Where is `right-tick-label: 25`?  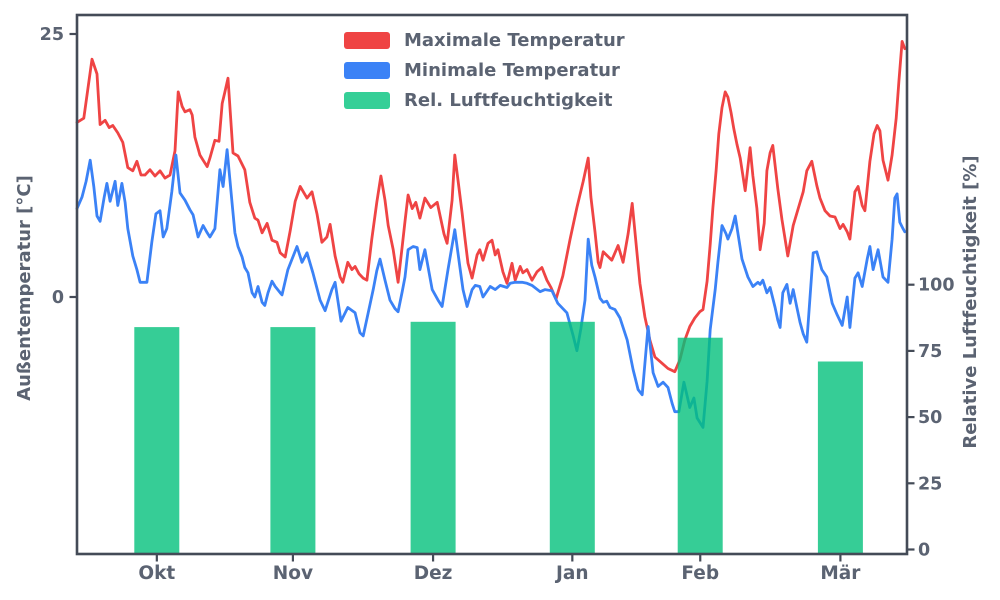
right-tick-label: 25 is located at coordinates (930, 484).